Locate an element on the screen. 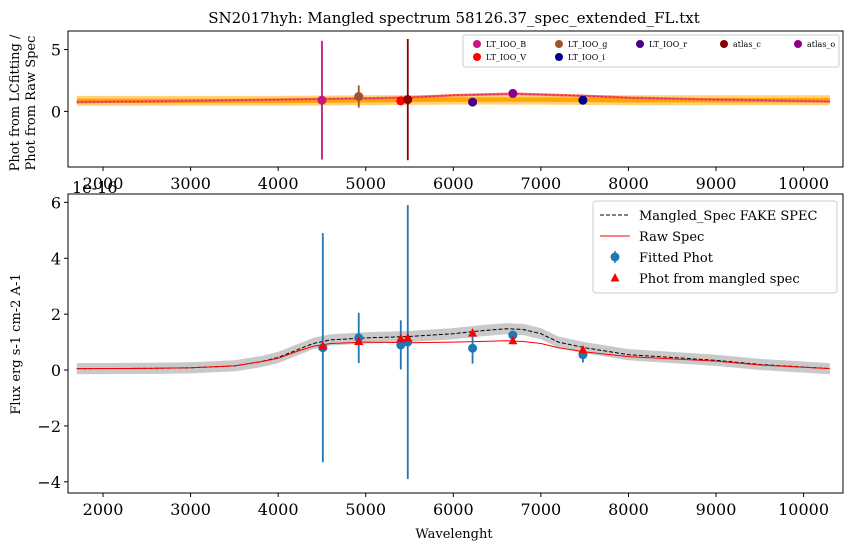  top-ratio-curve is located at coordinates (453, 98).